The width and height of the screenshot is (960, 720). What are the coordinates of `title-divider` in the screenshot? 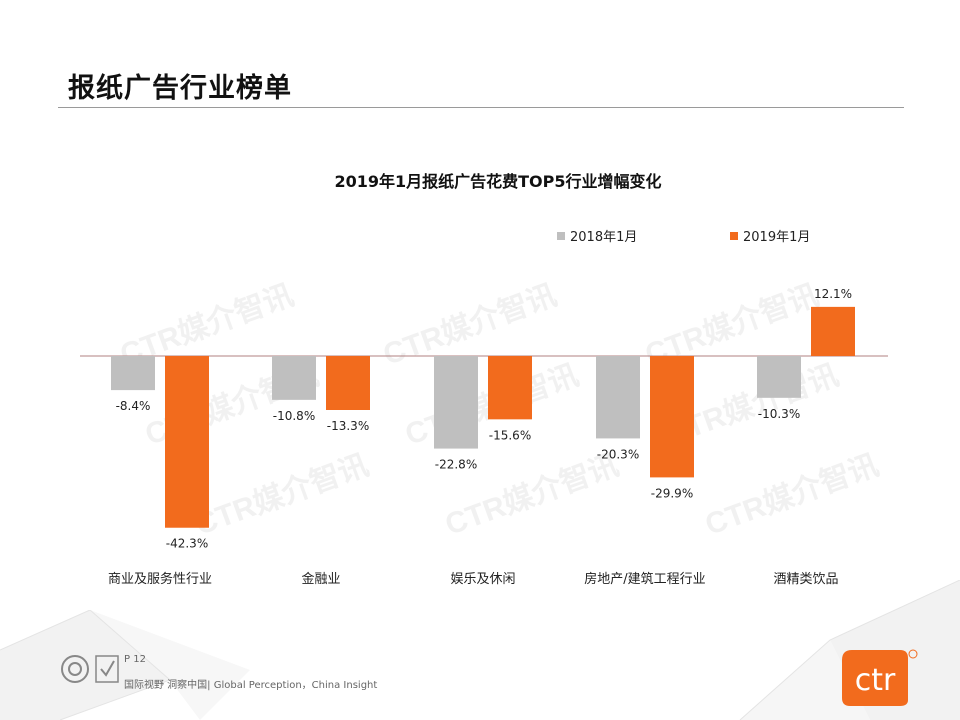 It's located at (481, 107).